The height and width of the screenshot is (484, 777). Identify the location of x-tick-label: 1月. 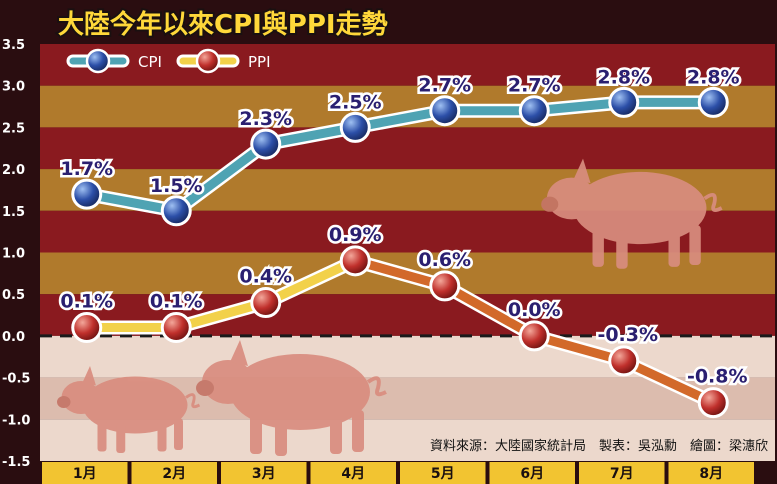
(85, 474).